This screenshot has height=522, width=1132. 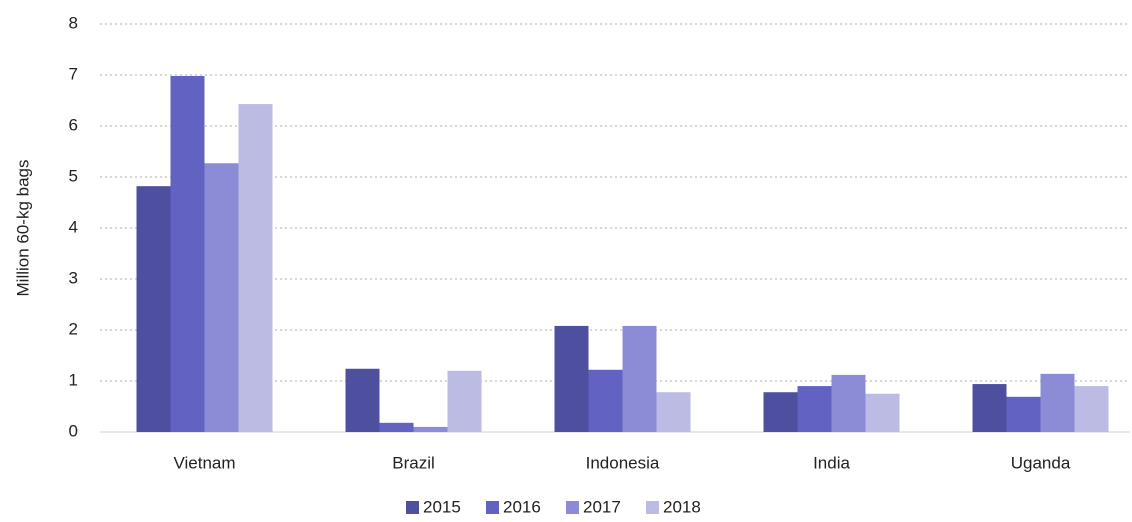 I want to click on y-tick-label: 1, so click(x=73, y=379).